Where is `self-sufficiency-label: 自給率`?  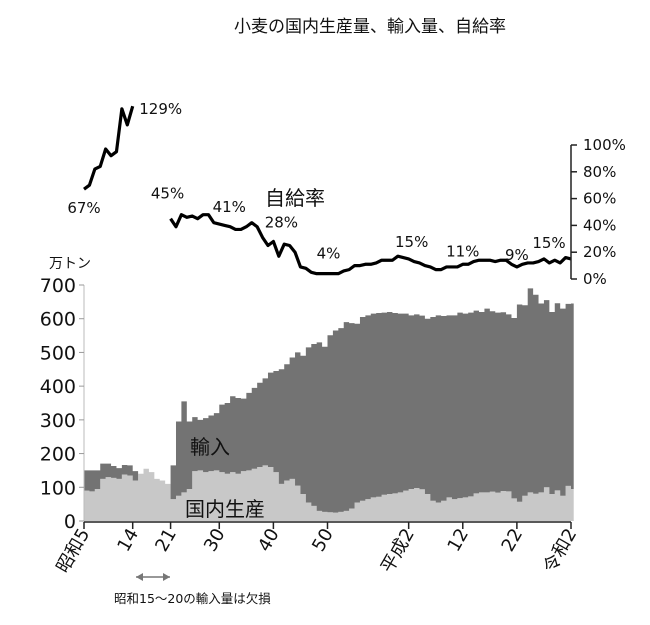 self-sufficiency-label: 自給率 is located at coordinates (295, 198).